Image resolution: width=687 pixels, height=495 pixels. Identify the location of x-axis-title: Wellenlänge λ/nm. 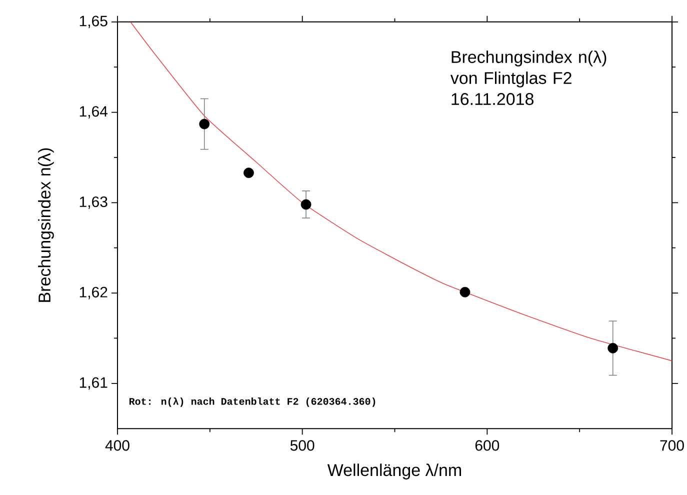
(394, 472).